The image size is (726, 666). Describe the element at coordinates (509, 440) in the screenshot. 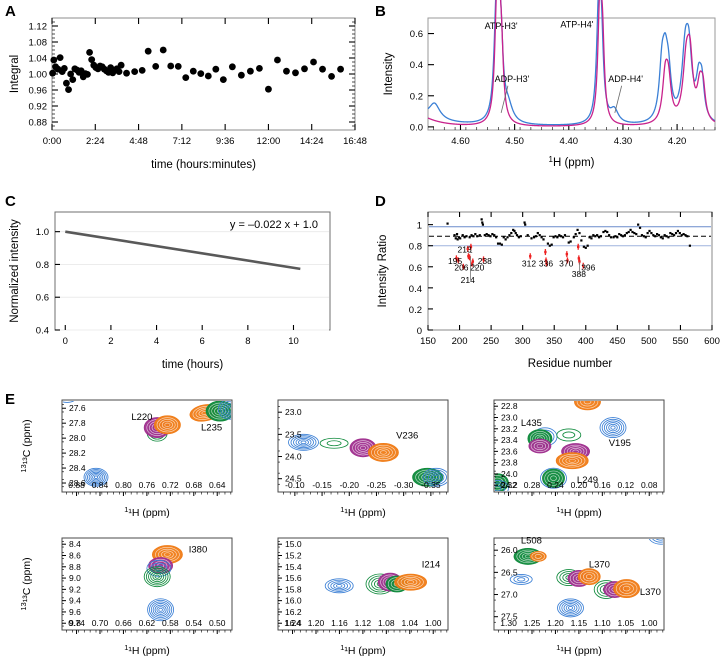

I see `y-tick-label: 23.4` at that location.